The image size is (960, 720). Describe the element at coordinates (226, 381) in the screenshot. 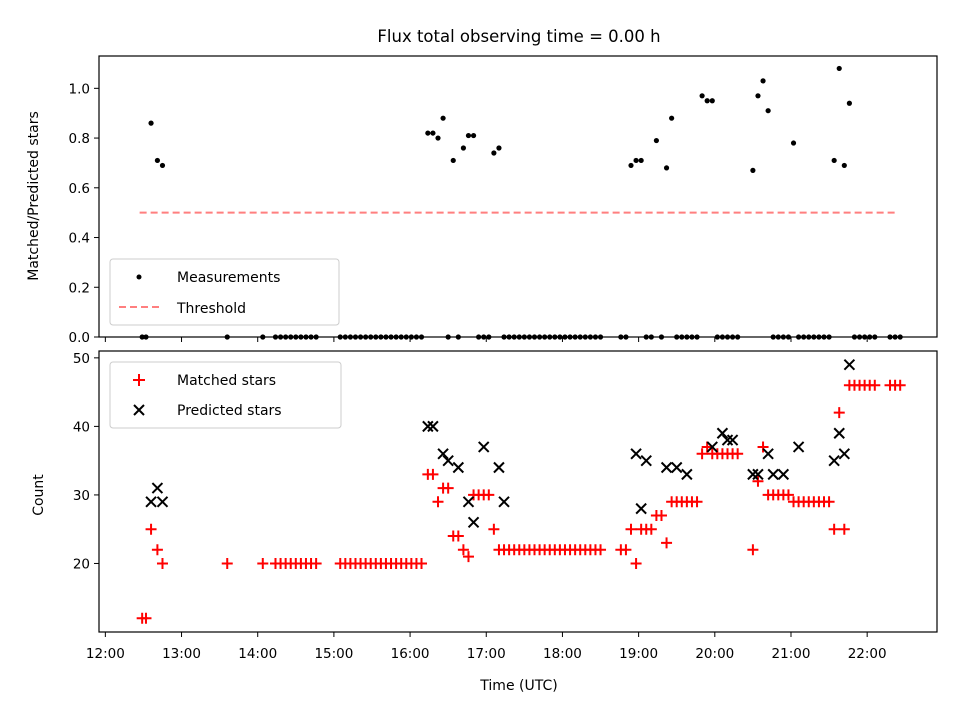

I see `legend-matched-label: Matched stars` at that location.